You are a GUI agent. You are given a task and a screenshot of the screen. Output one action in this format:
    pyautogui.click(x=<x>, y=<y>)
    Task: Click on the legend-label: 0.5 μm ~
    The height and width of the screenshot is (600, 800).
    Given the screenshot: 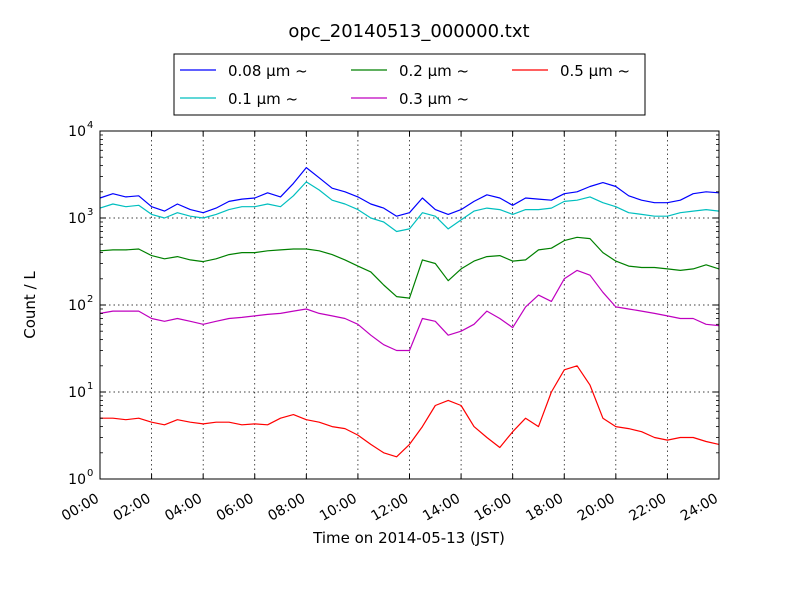 What is the action you would take?
    pyautogui.click(x=595, y=71)
    